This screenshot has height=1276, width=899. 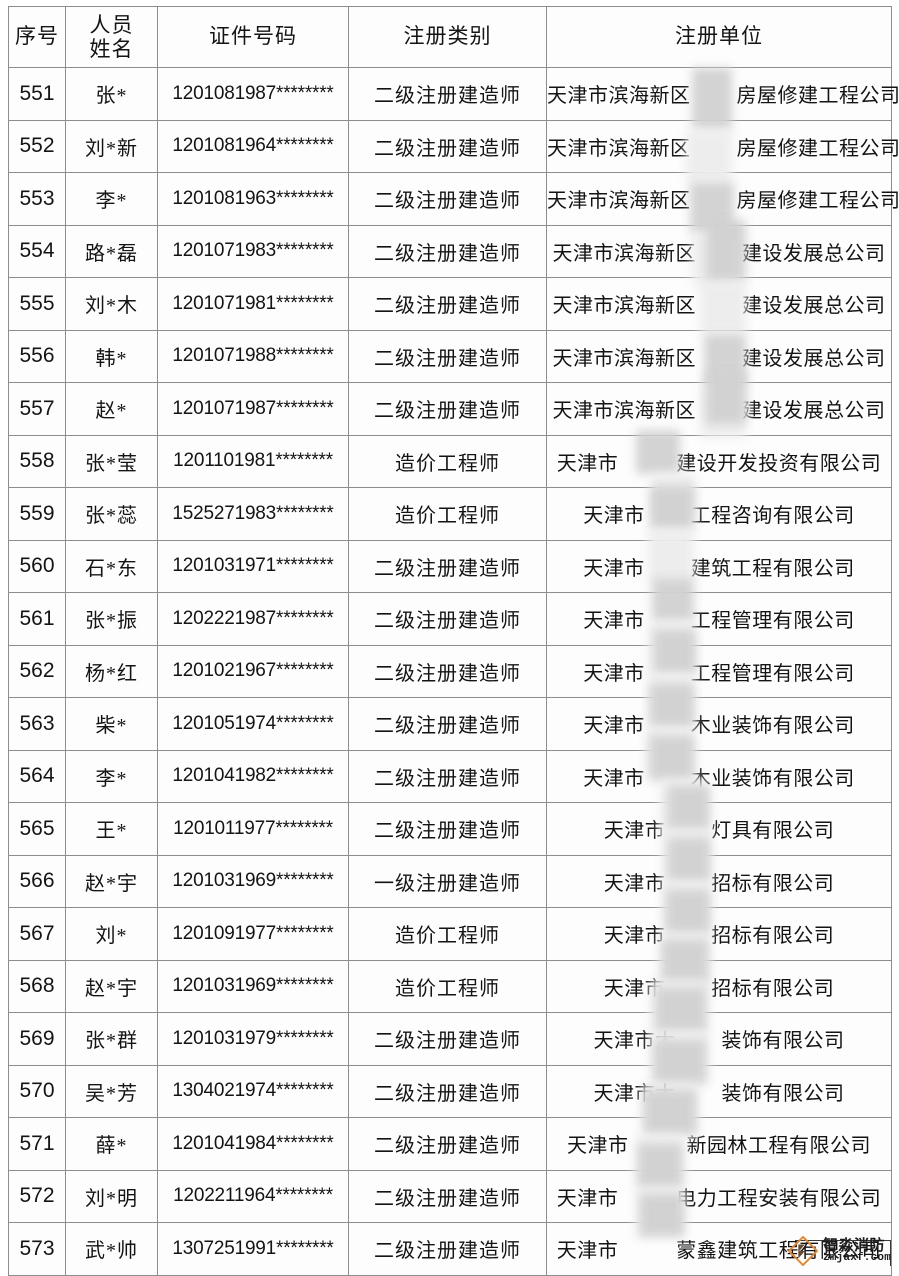 I want to click on cell-cert-no: 1201091977********, so click(x=253, y=934).